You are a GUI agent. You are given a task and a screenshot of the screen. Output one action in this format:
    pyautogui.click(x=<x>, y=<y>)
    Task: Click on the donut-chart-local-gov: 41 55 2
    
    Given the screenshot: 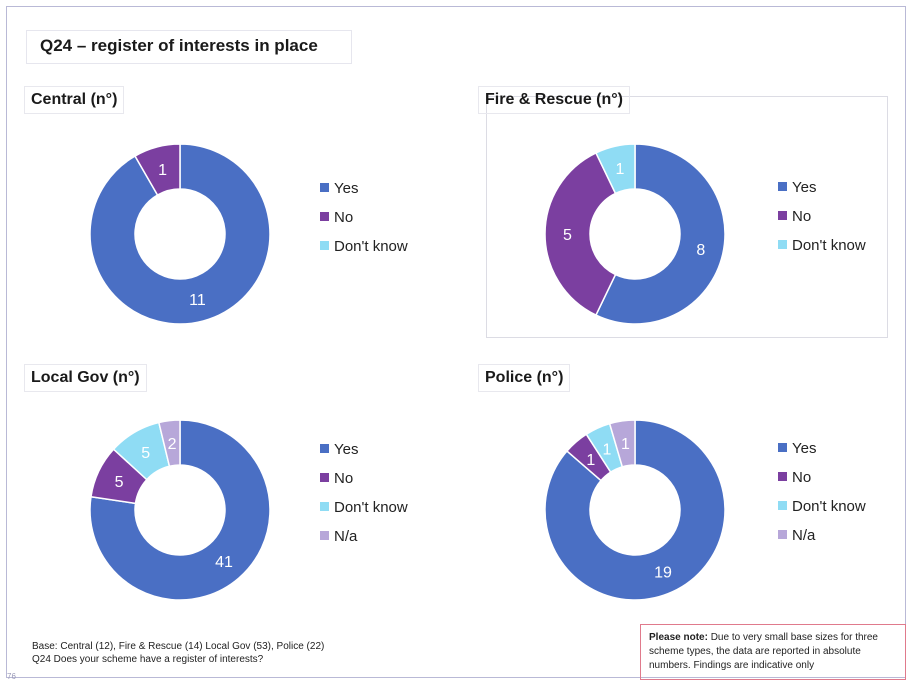 What is the action you would take?
    pyautogui.click(x=180, y=510)
    